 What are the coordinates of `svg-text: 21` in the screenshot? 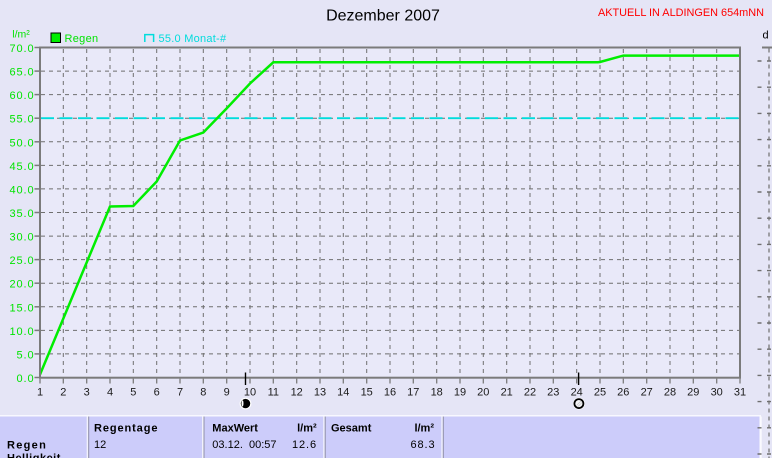 It's located at (507, 393).